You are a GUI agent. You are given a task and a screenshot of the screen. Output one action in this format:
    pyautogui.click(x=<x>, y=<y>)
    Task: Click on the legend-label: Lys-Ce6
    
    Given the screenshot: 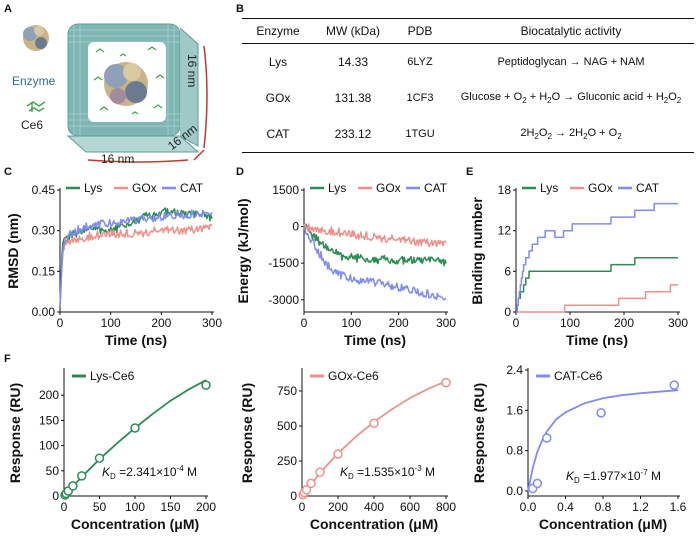 What is the action you would take?
    pyautogui.click(x=112, y=376)
    